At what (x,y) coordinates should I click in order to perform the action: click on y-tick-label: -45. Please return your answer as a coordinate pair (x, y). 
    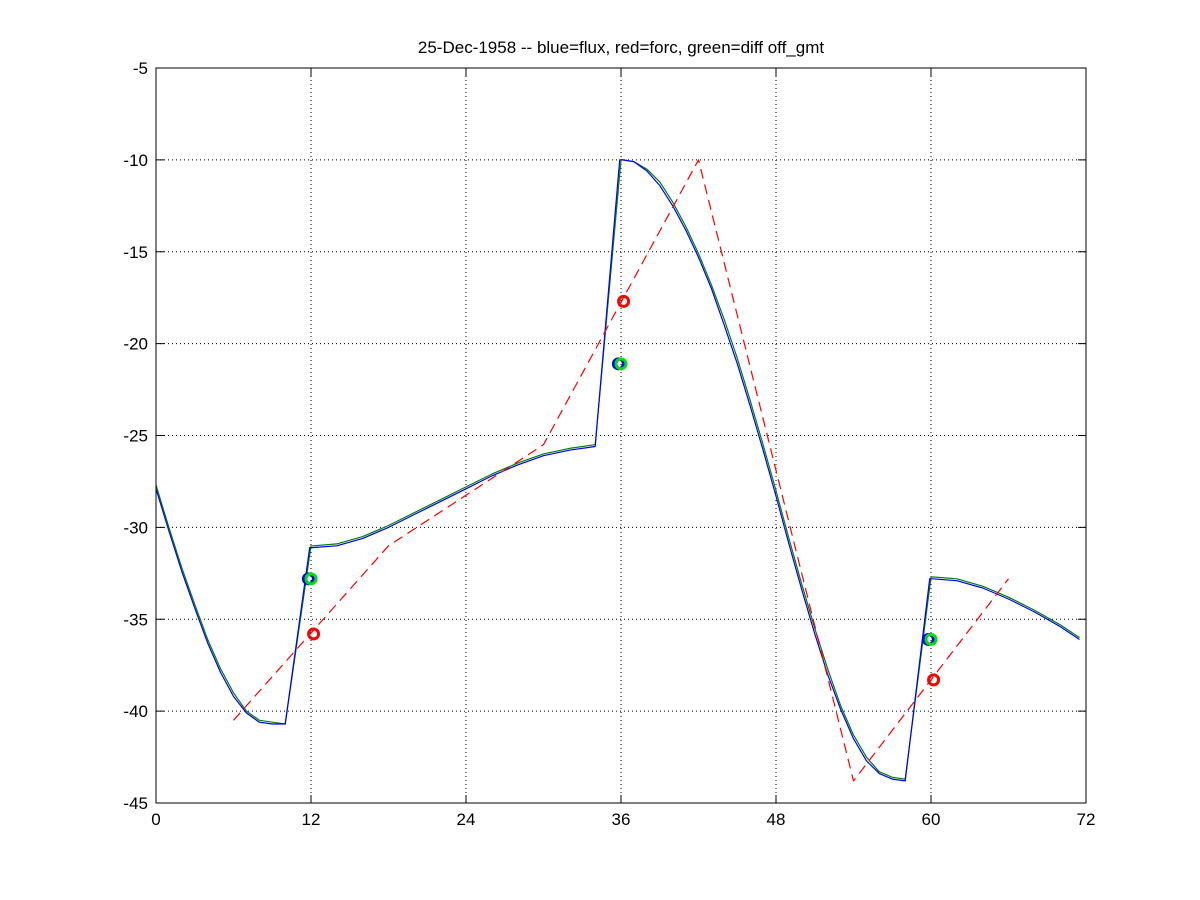
    Looking at the image, I should click on (135, 803).